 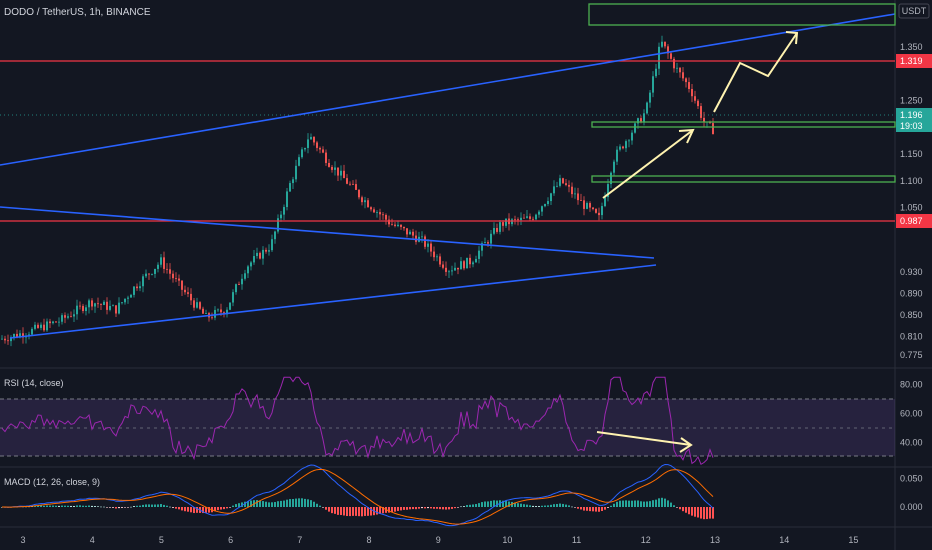 What do you see at coordinates (77, 12) in the screenshot?
I see `symbol-title: DODO / TetherUS, 1h, BINANCE` at bounding box center [77, 12].